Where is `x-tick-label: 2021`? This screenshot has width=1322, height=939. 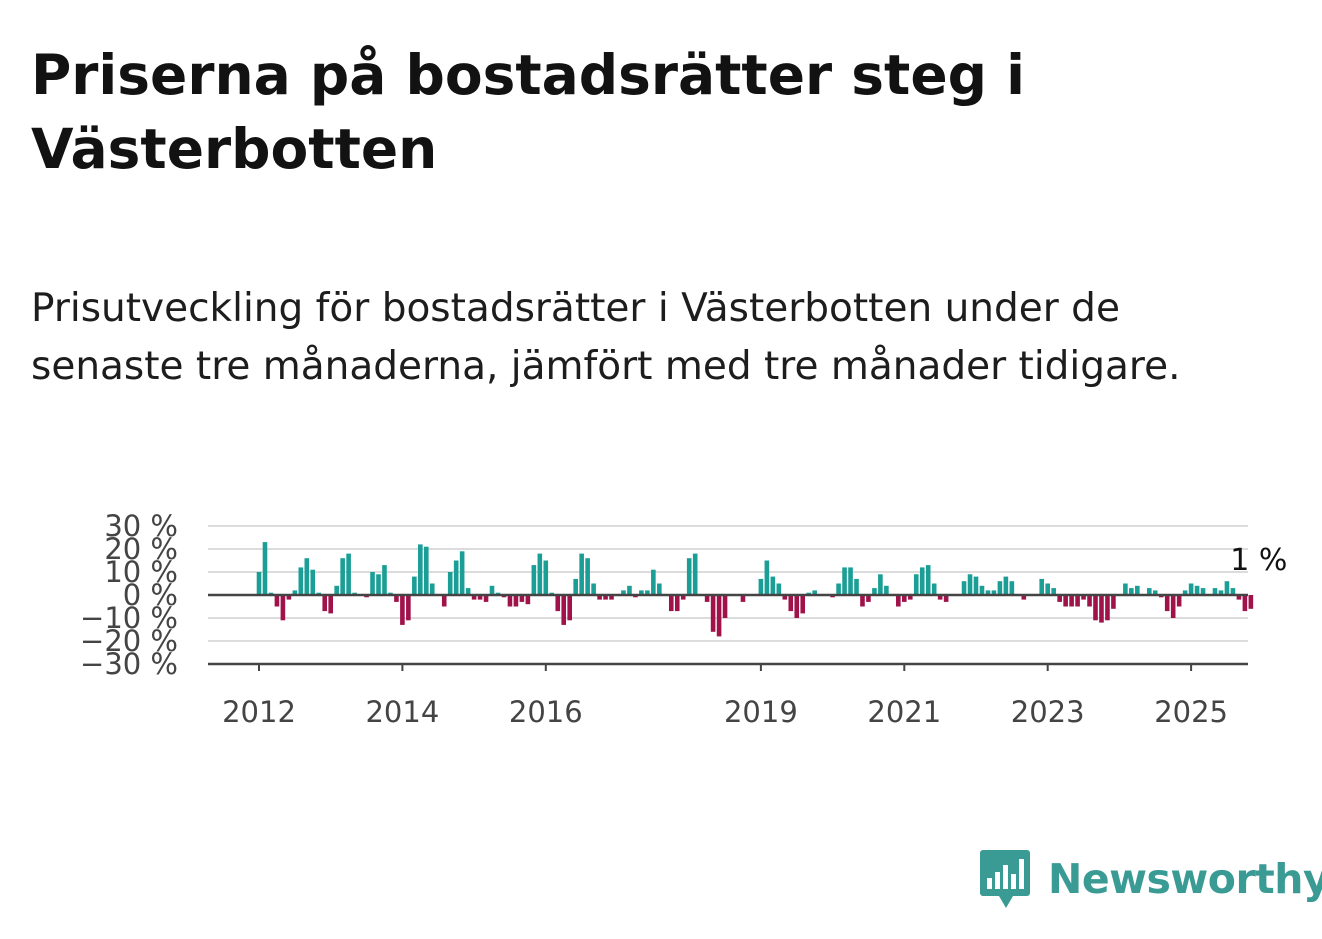 x-tick-label: 2021 is located at coordinates (904, 712).